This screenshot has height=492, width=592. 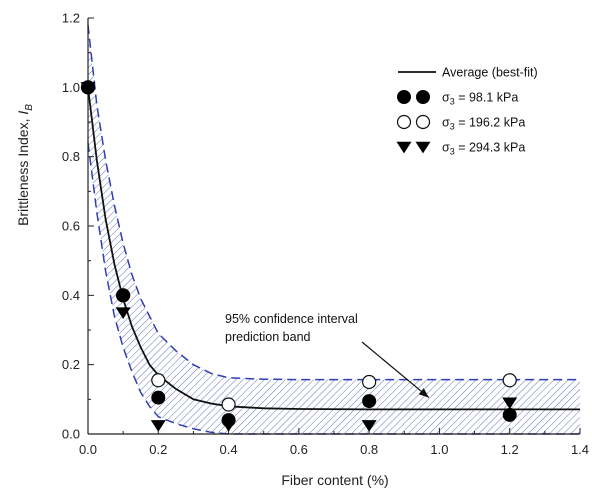 I want to click on y-tick-label: 1.2, so click(x=71, y=18).